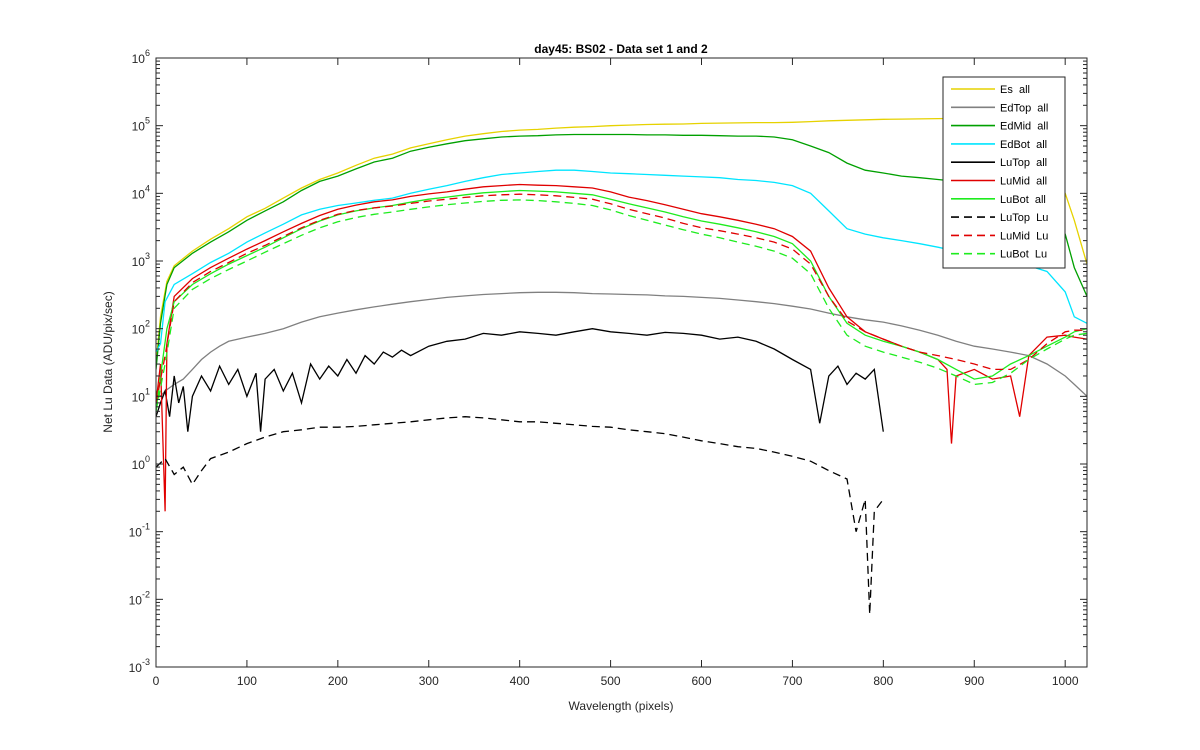  Describe the element at coordinates (141, 125) in the screenshot. I see `y-tick-label: 10⁵` at that location.